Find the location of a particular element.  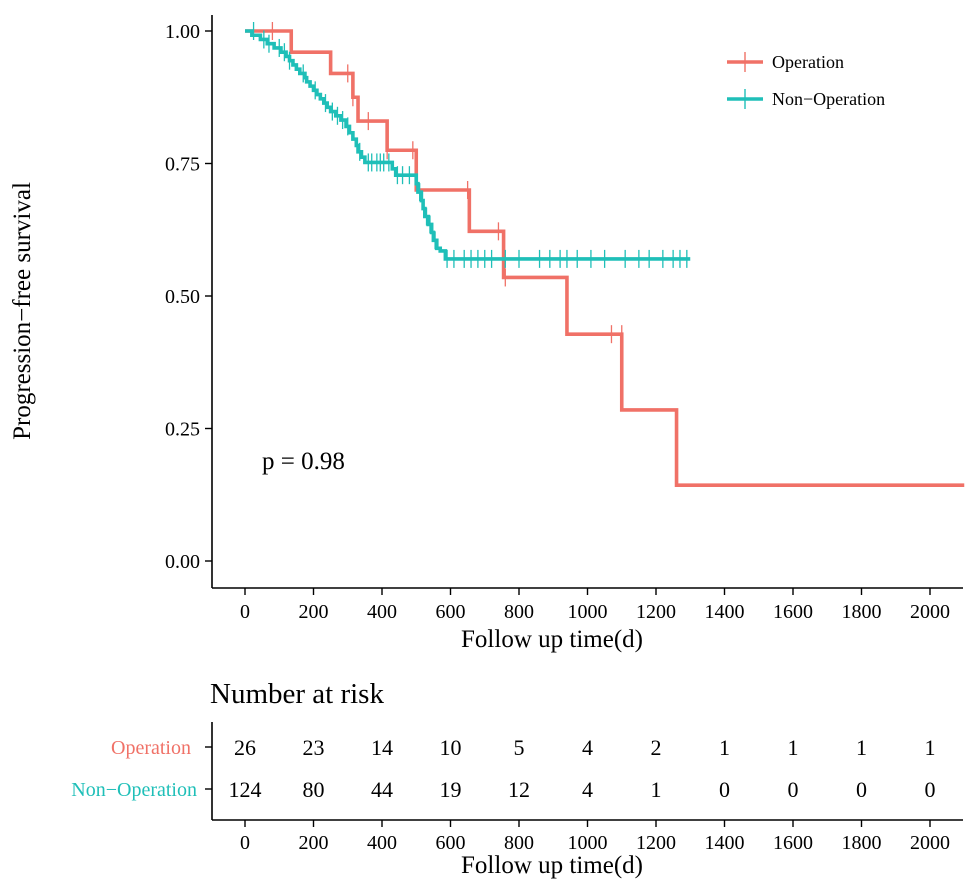

x-tick-label: 0 is located at coordinates (245, 612).